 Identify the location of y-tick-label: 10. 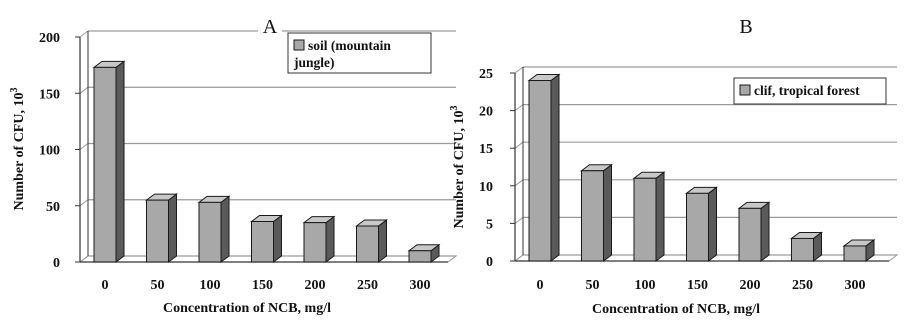
(486, 187).